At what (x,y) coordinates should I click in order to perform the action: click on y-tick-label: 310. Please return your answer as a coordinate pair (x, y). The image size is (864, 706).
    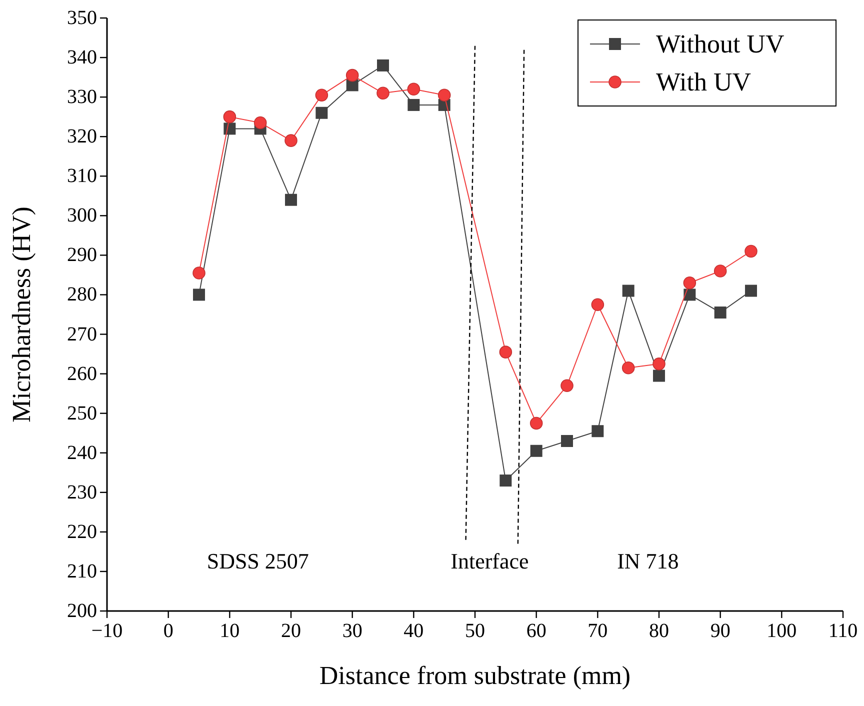
    Looking at the image, I should click on (82, 176).